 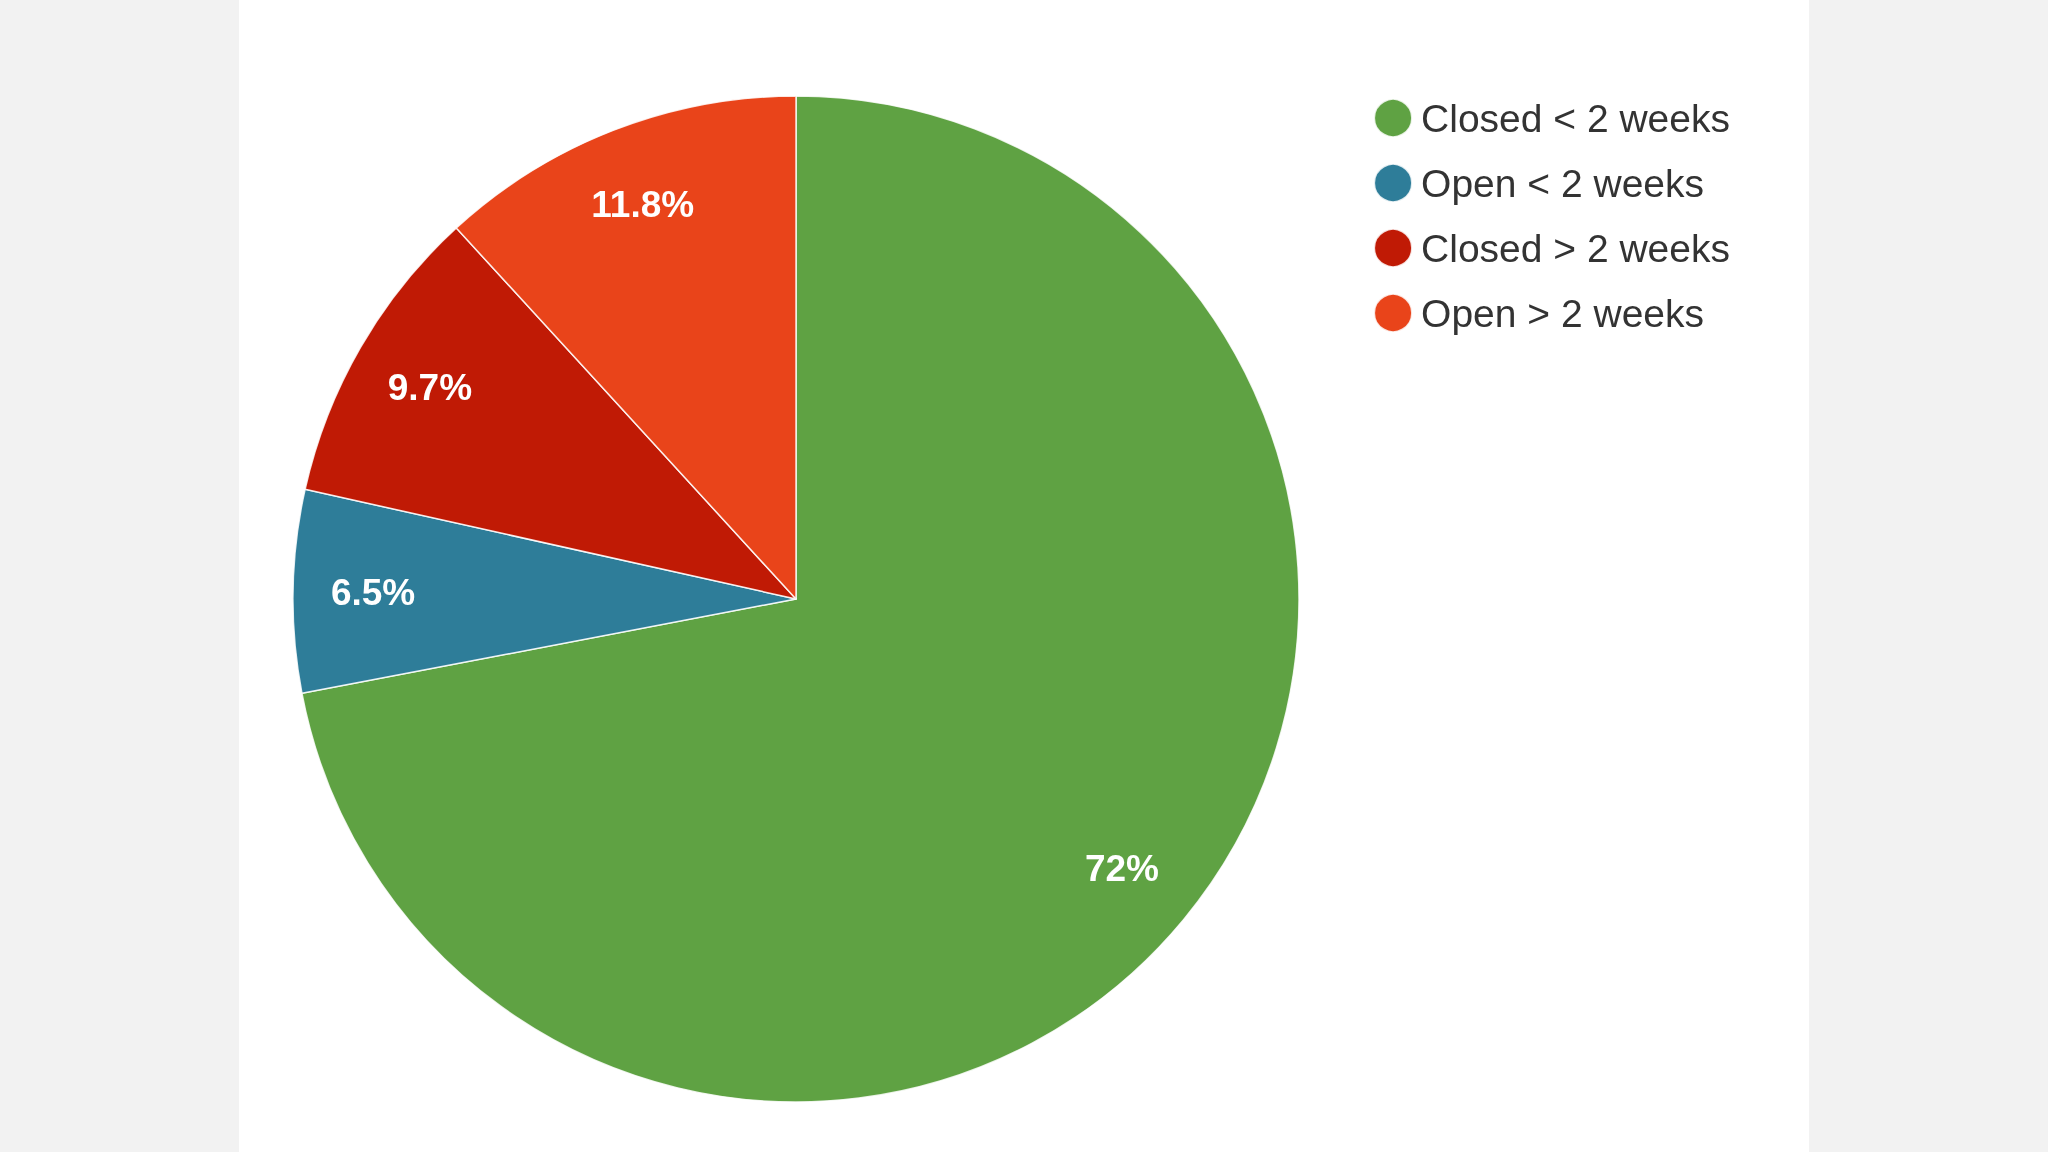 What do you see at coordinates (1576, 248) in the screenshot?
I see `legend-label: Closed > 2 weeks` at bounding box center [1576, 248].